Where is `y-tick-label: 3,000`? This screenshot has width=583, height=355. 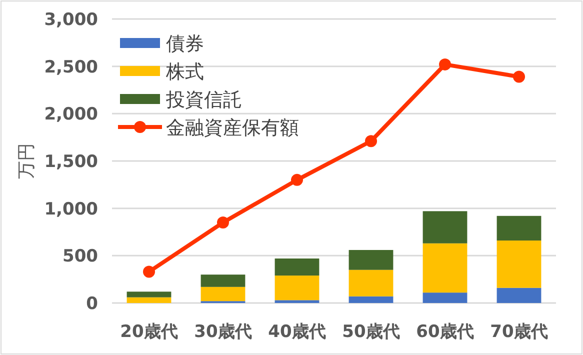 y-tick-label: 3,000 is located at coordinates (71, 20).